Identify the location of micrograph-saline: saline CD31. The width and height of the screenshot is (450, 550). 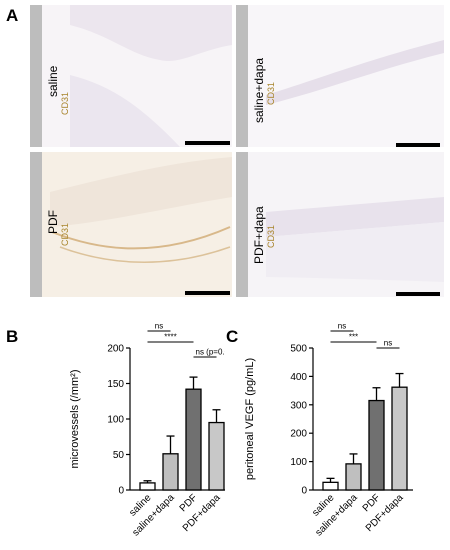
(131, 76).